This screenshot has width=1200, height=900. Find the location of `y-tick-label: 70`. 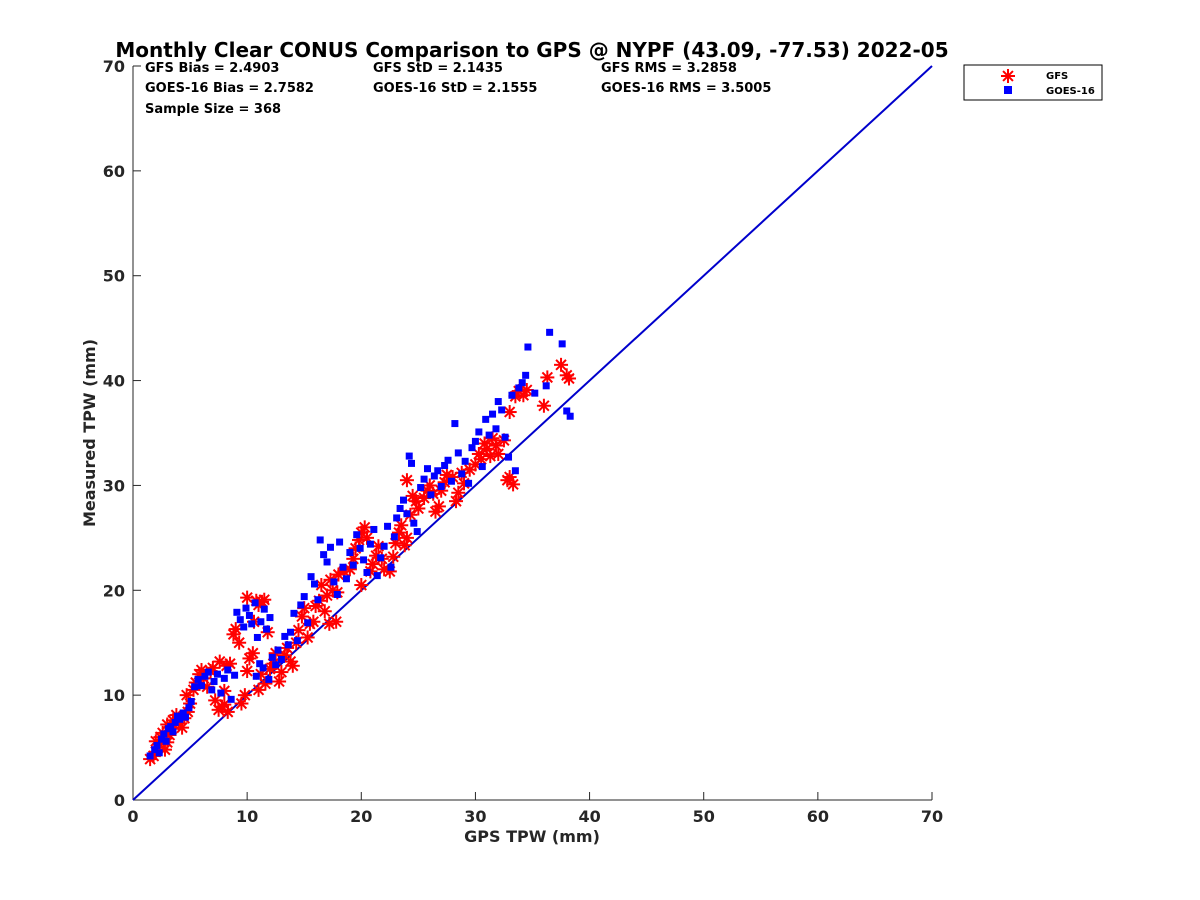

y-tick-label: 70 is located at coordinates (114, 66).